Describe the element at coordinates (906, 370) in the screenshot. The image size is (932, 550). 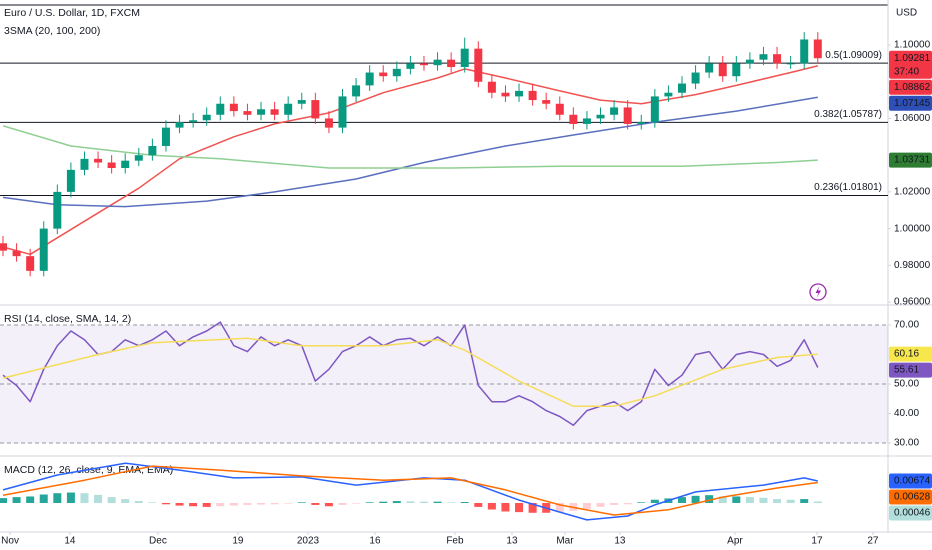
I see `price-badge-label: 55.61` at that location.